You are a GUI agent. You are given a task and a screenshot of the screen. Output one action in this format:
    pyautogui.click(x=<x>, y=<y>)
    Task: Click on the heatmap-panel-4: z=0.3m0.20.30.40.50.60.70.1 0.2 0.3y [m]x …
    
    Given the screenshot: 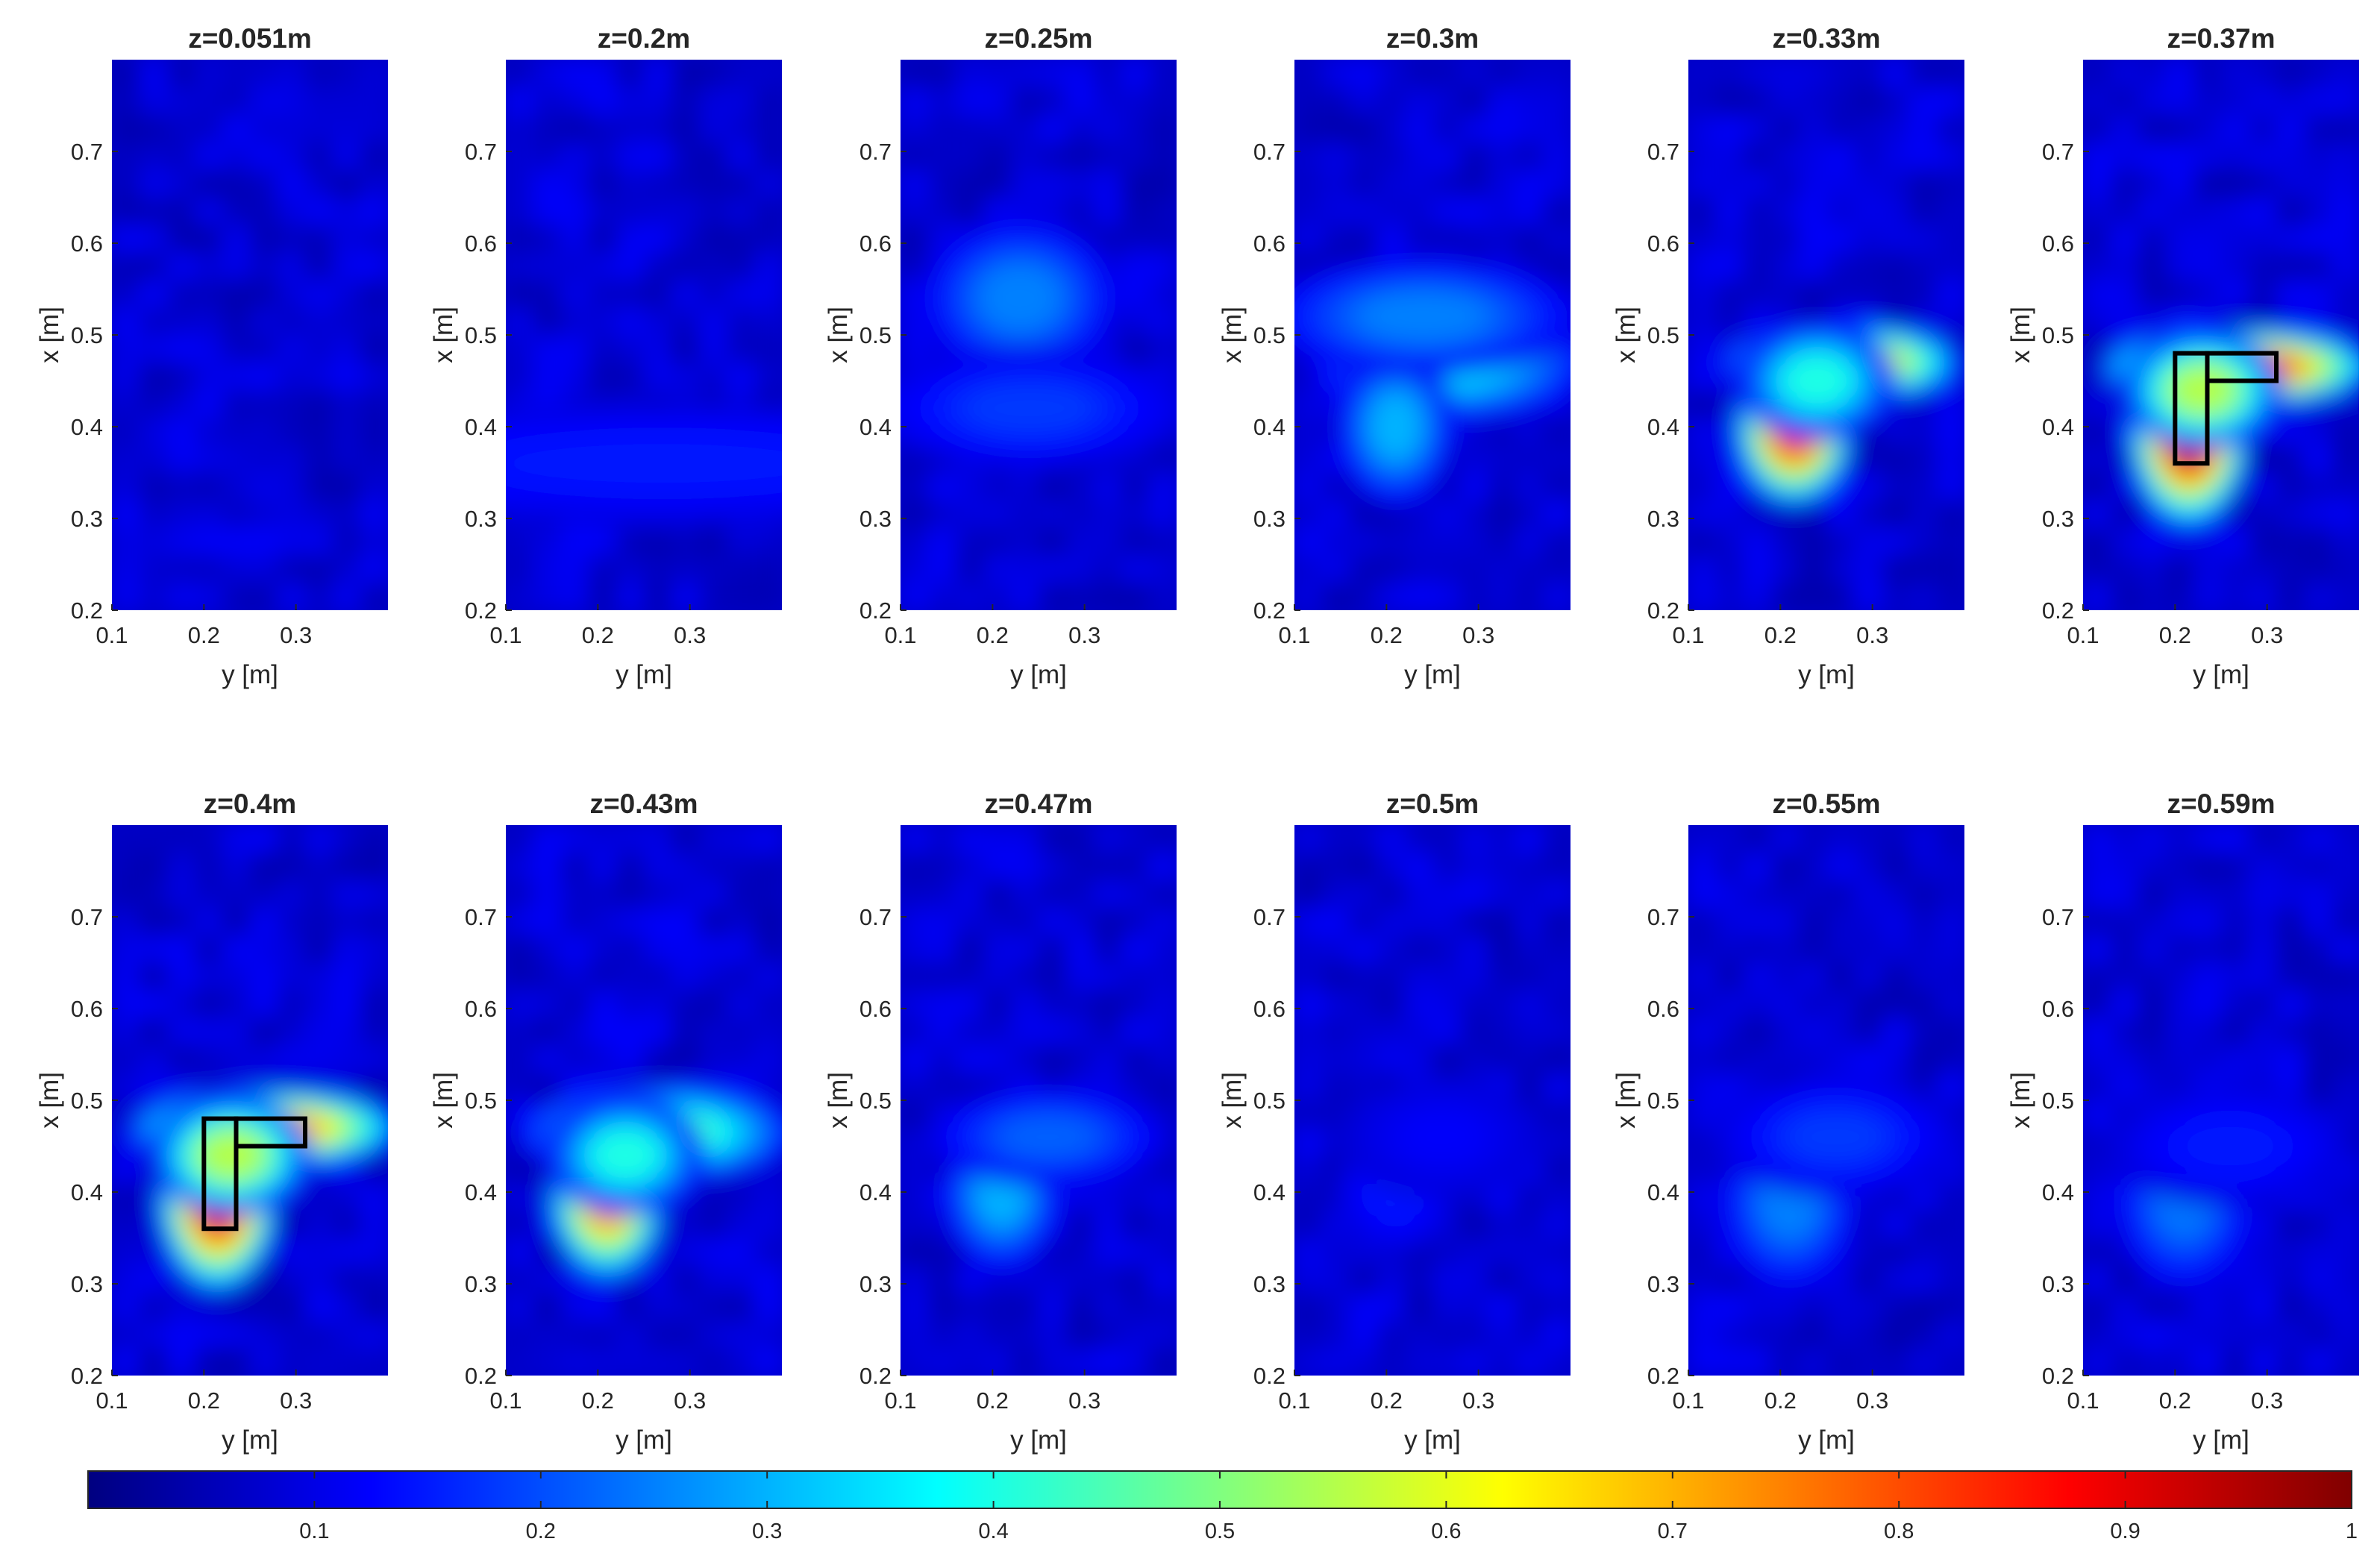 What is the action you would take?
    pyautogui.click(x=1394, y=356)
    